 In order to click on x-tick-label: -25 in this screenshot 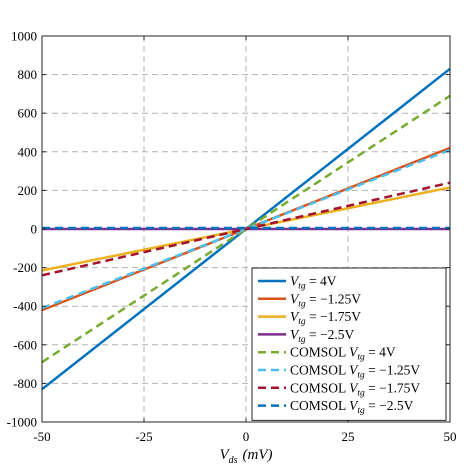, I will do `click(143, 436)`.